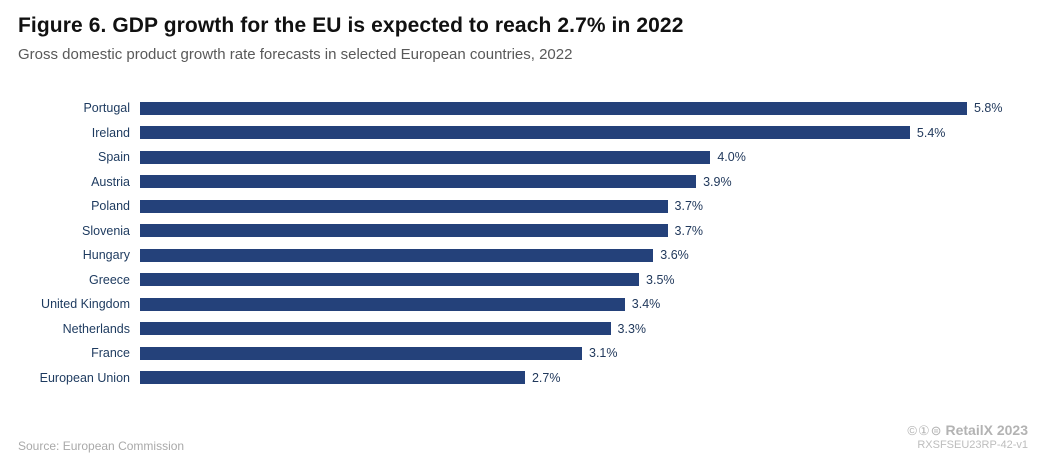 The width and height of the screenshot is (1042, 463). I want to click on category-label: United Kingdom, so click(85, 304).